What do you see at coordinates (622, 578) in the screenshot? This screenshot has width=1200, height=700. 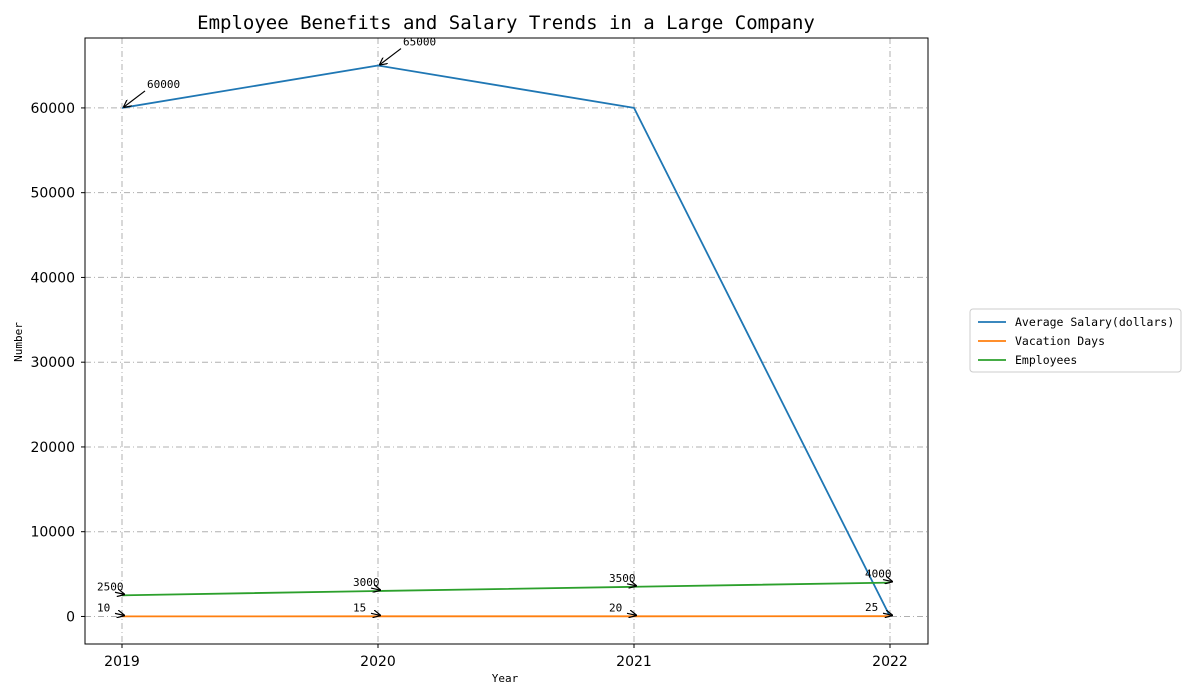 I see `annotation-label: 3500` at bounding box center [622, 578].